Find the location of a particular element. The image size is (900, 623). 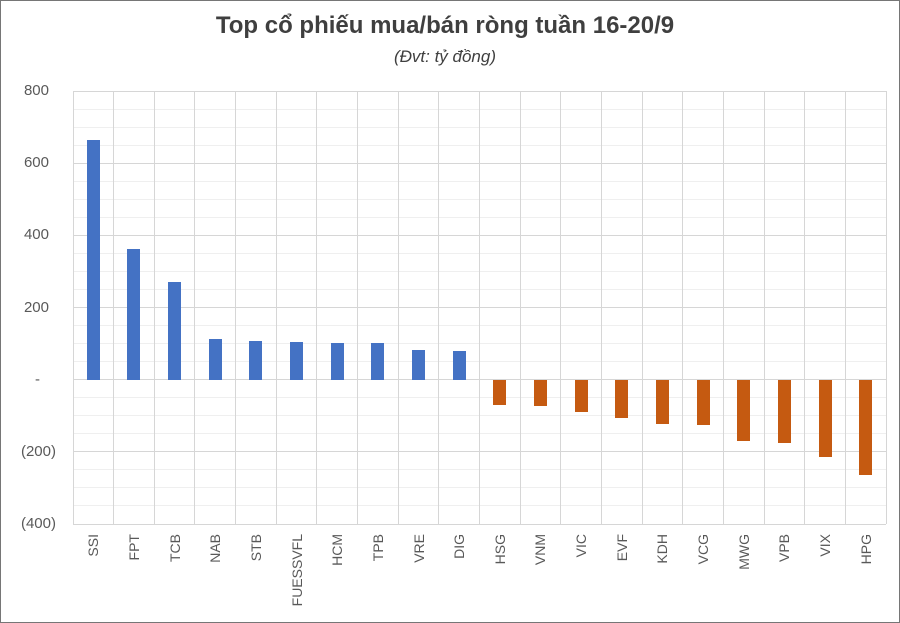

x-label-hsg: HSG is located at coordinates (499, 549).